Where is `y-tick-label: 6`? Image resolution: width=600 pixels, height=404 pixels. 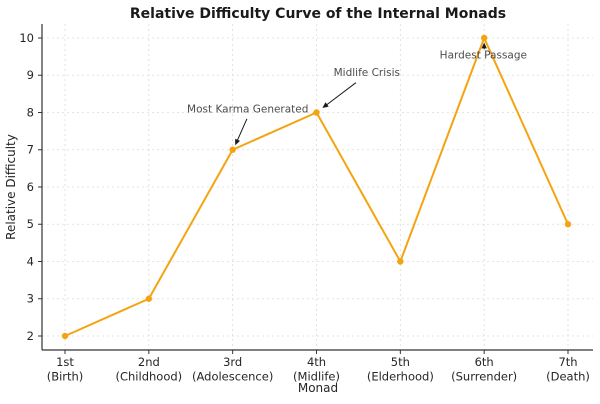 y-tick-label: 6 is located at coordinates (30, 187).